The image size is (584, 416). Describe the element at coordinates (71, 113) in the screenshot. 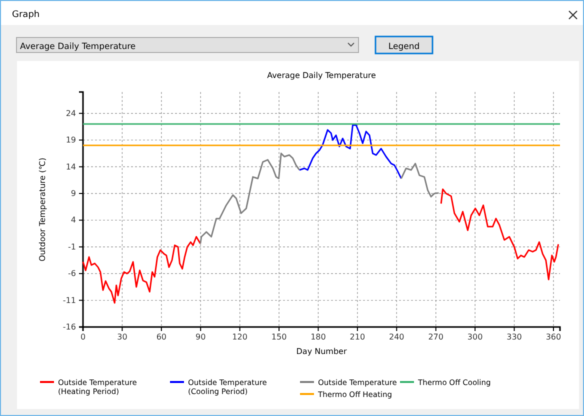

I see `y-tick-label: 24` at that location.